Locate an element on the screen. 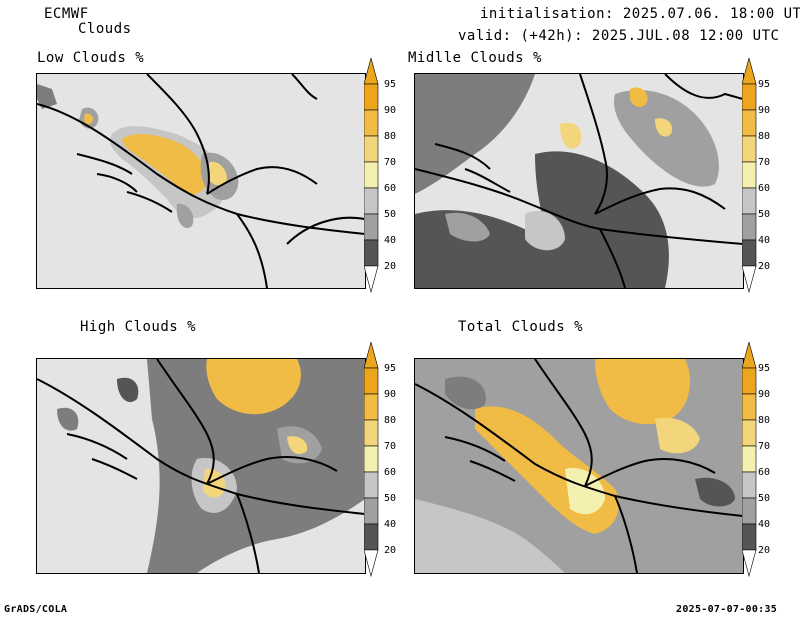 This screenshot has height=618, width=800. cb-high-90: 90 is located at coordinates (390, 394).